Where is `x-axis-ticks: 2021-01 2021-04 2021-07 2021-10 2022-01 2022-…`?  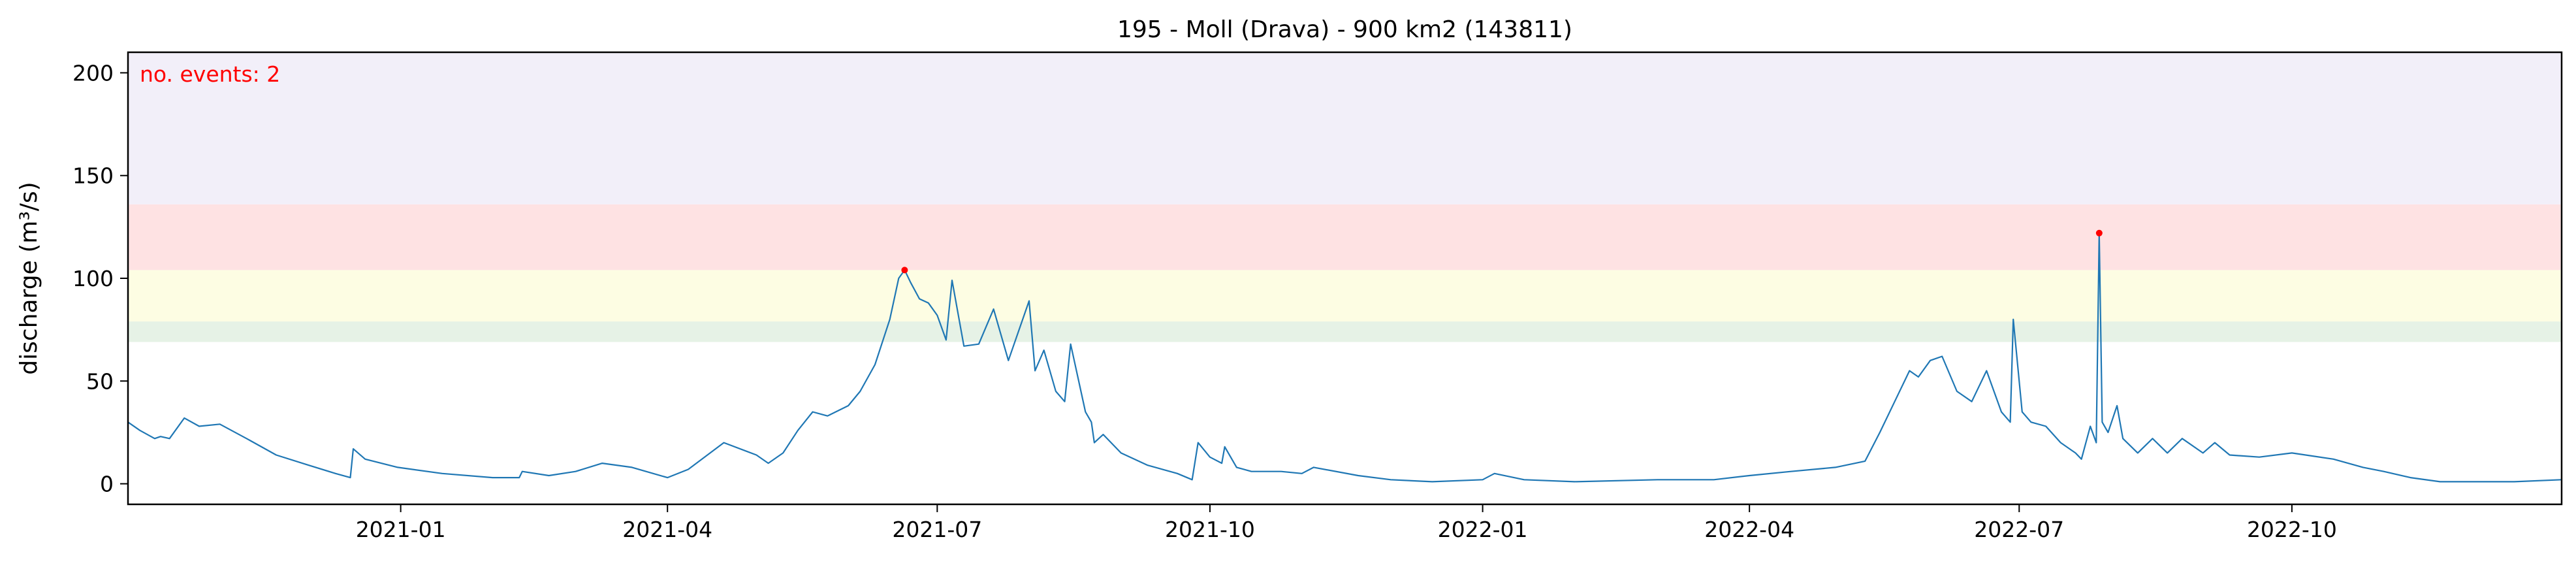
x-axis-ticks: 2021-01 2021-04 2021-07 2021-10 2022-01 2022-… is located at coordinates (1347, 523).